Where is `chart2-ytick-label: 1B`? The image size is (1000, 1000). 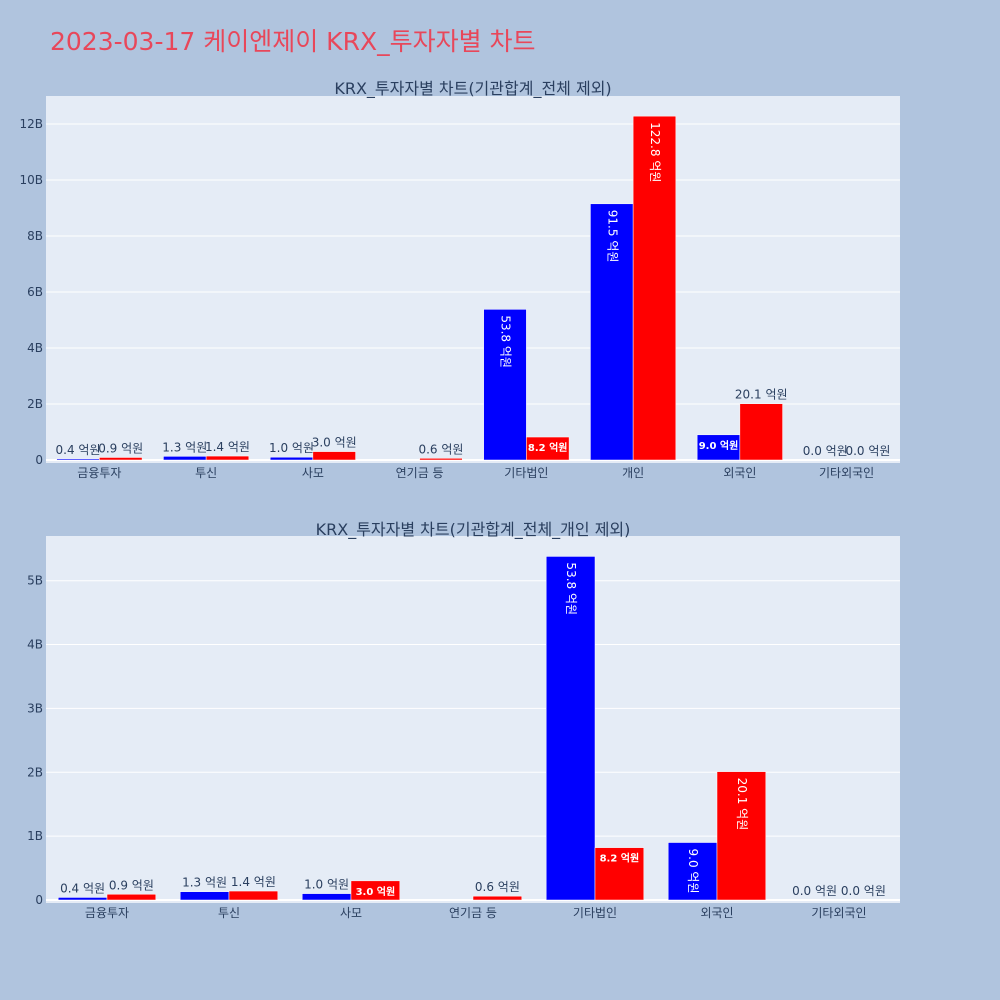 chart2-ytick-label: 1B is located at coordinates (35, 836).